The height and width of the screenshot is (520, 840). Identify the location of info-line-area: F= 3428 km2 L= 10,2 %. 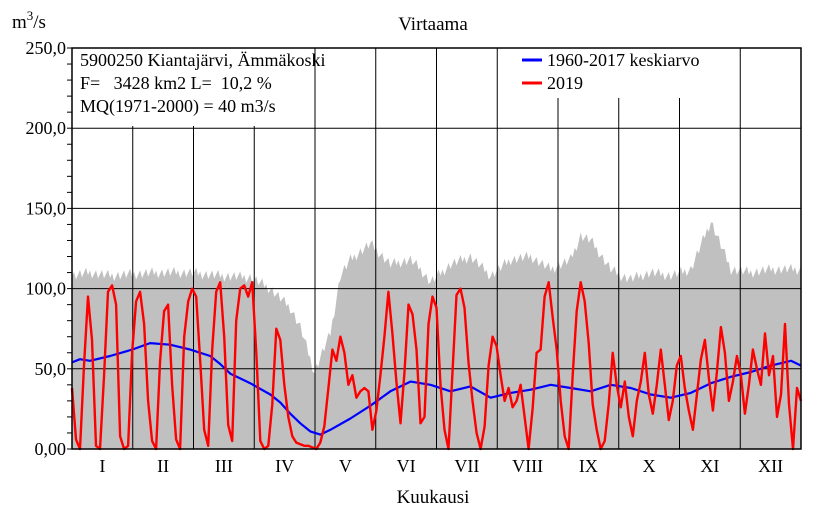
(176, 83).